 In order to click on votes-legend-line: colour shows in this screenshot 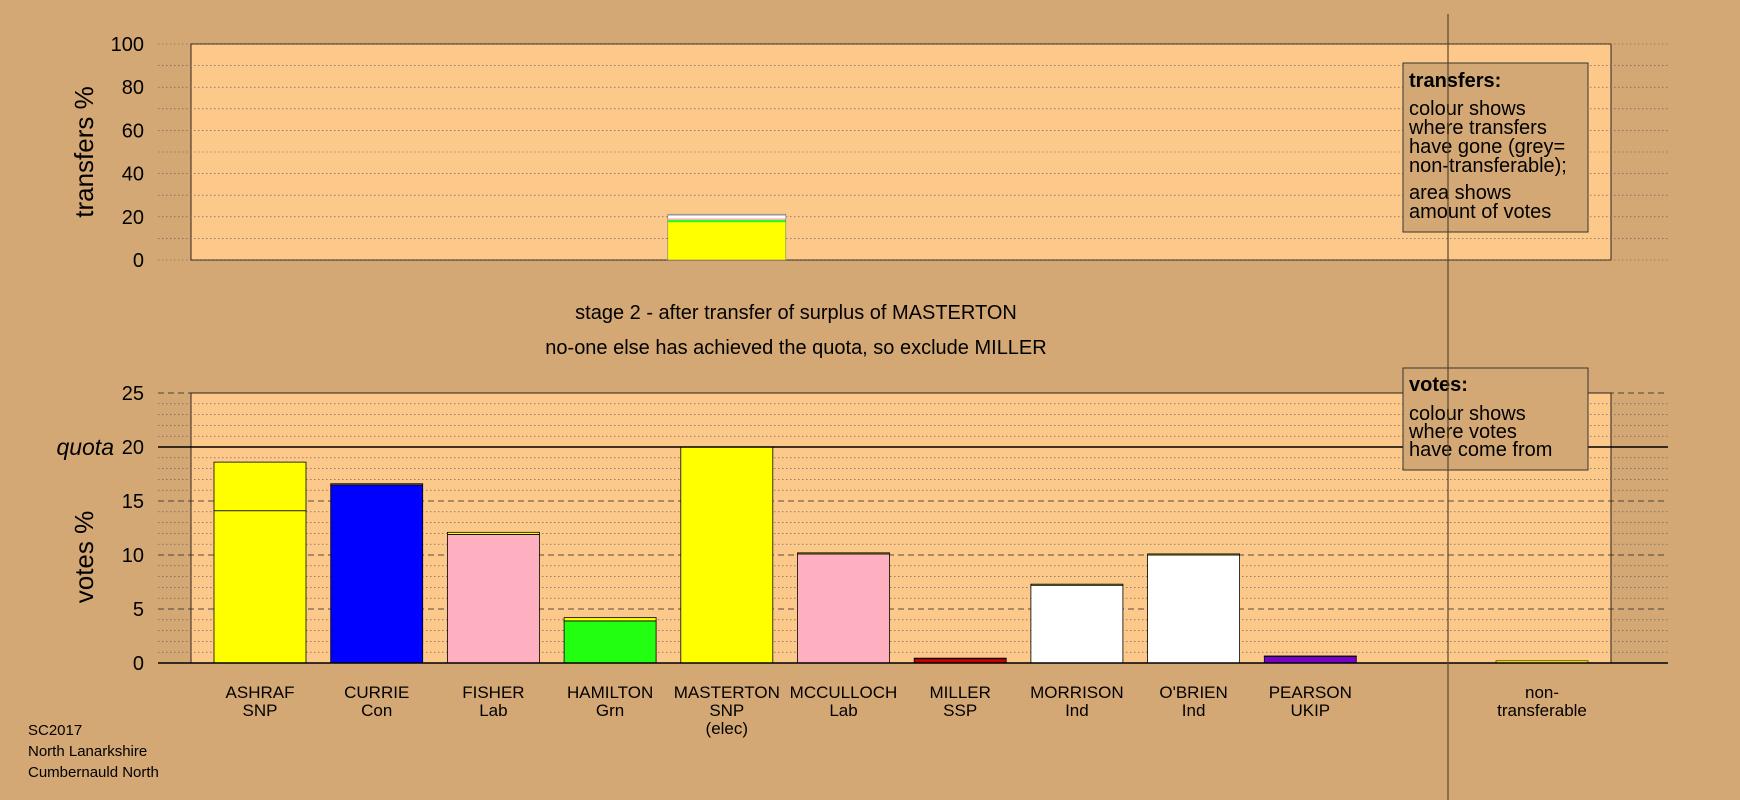, I will do `click(1467, 414)`.